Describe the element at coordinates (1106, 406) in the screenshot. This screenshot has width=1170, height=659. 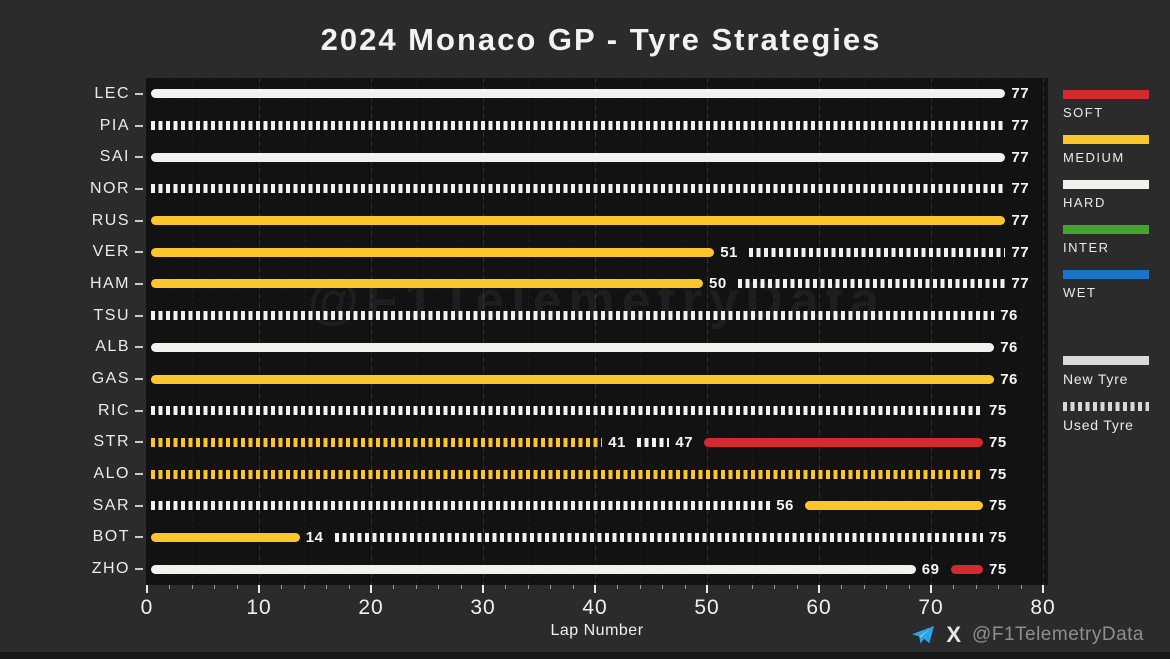
I see `legend-swatch-dashed` at that location.